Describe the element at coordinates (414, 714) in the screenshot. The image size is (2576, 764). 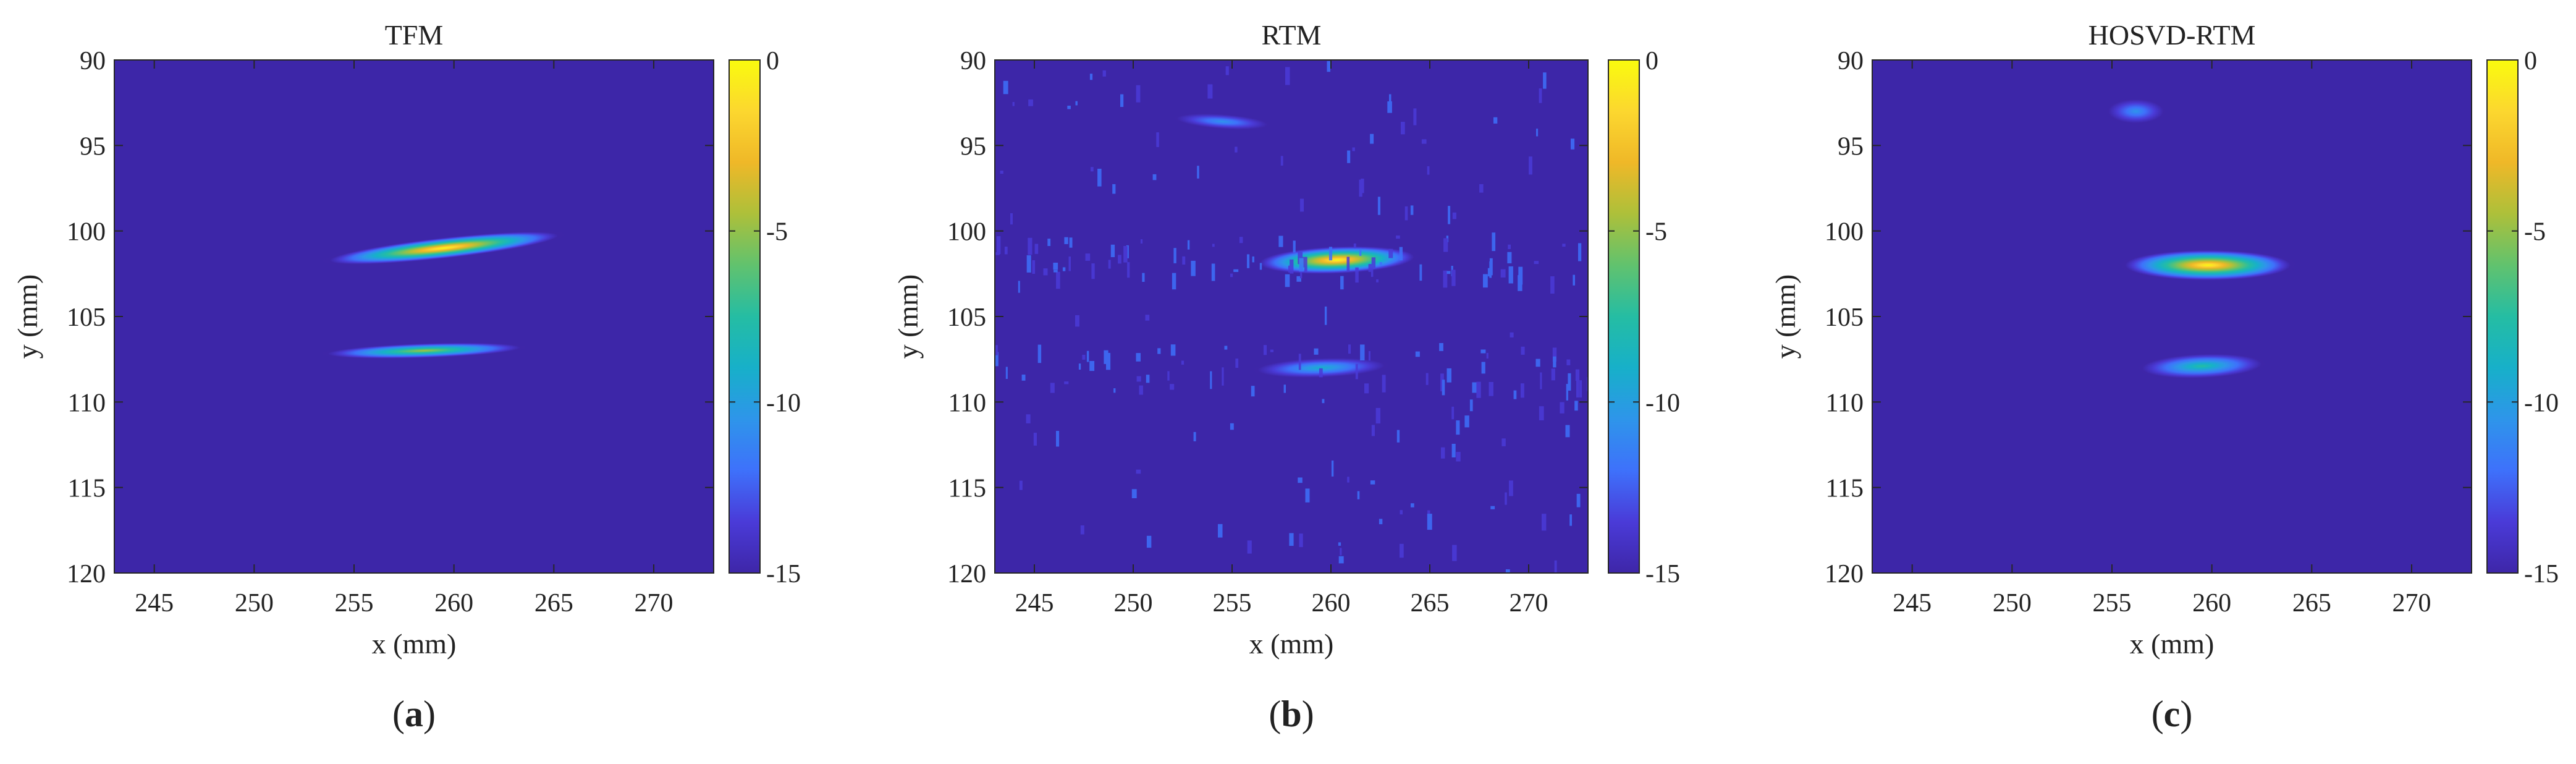
I see `panel-label: (a)` at that location.